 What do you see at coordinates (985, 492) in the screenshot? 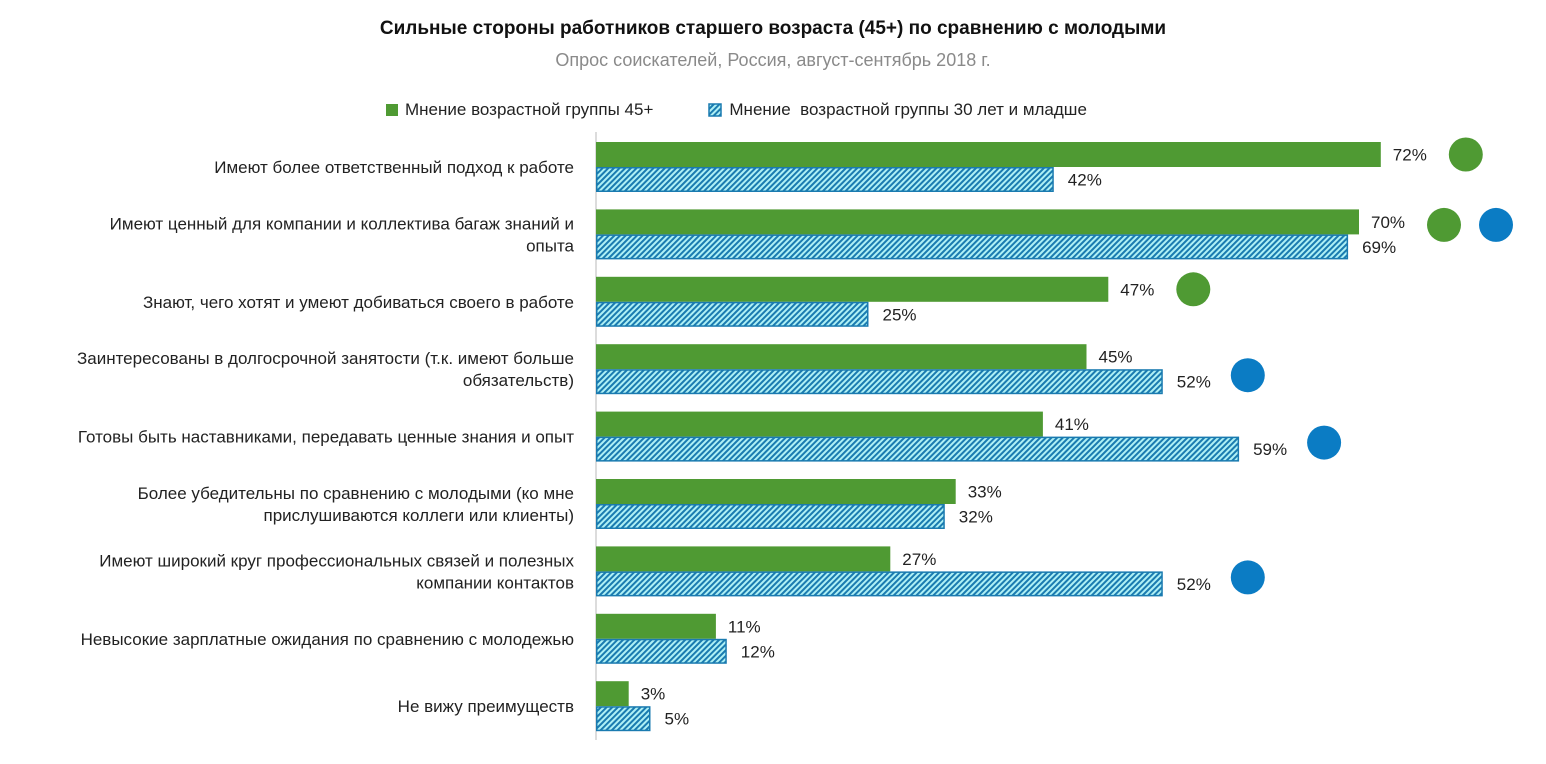
I see `data-label: 33%` at bounding box center [985, 492].